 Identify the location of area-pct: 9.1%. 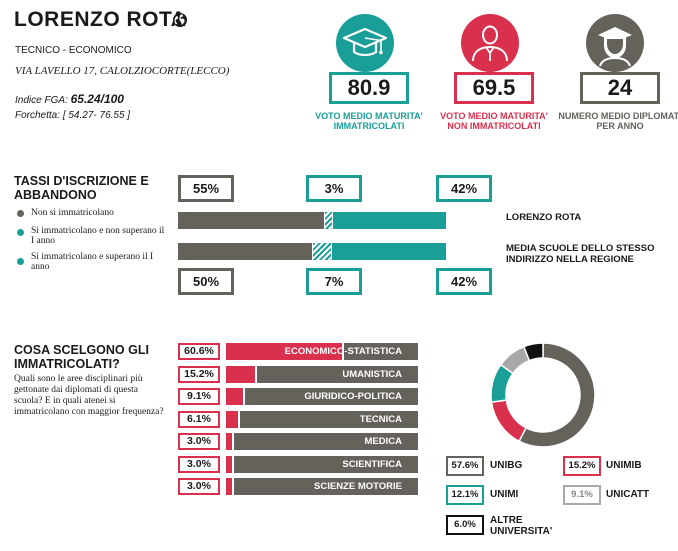
(199, 396).